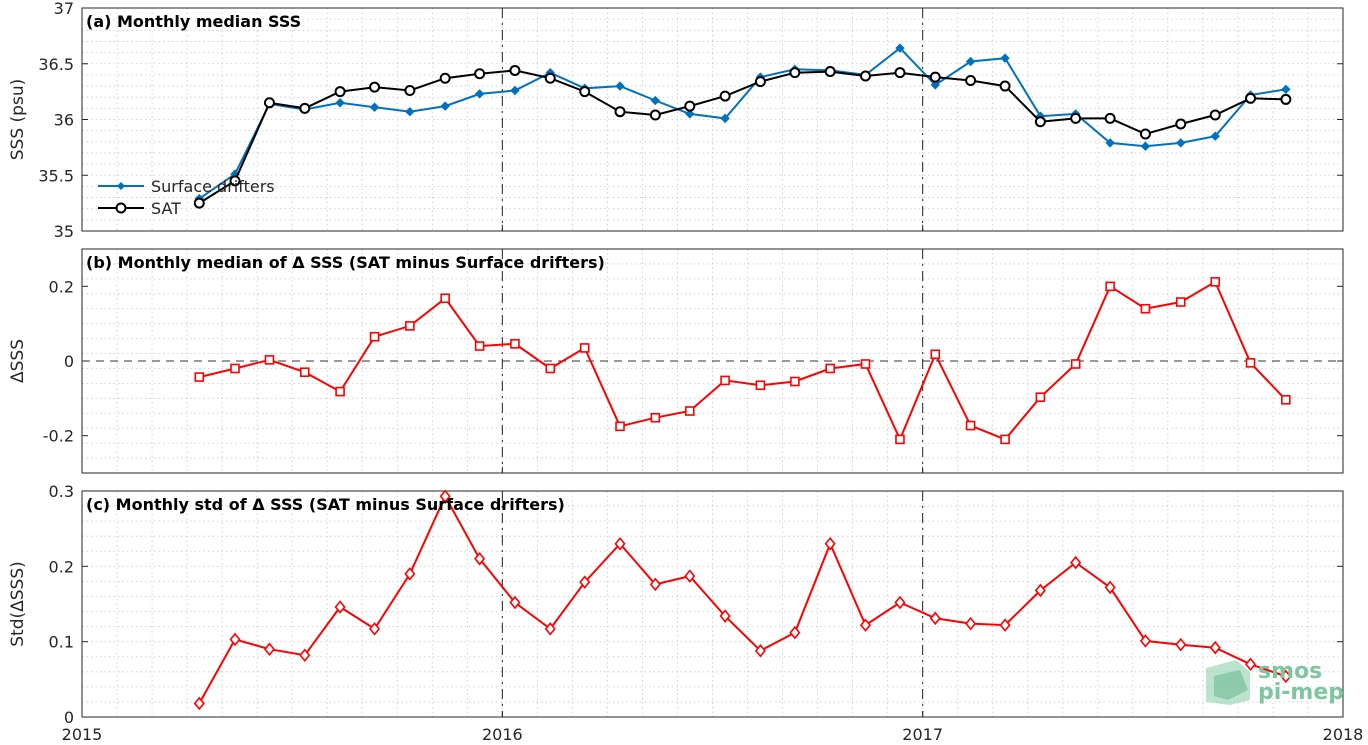 Image resolution: width=1368 pixels, height=745 pixels. What do you see at coordinates (166, 208) in the screenshot?
I see `legend-label: SAT` at bounding box center [166, 208].